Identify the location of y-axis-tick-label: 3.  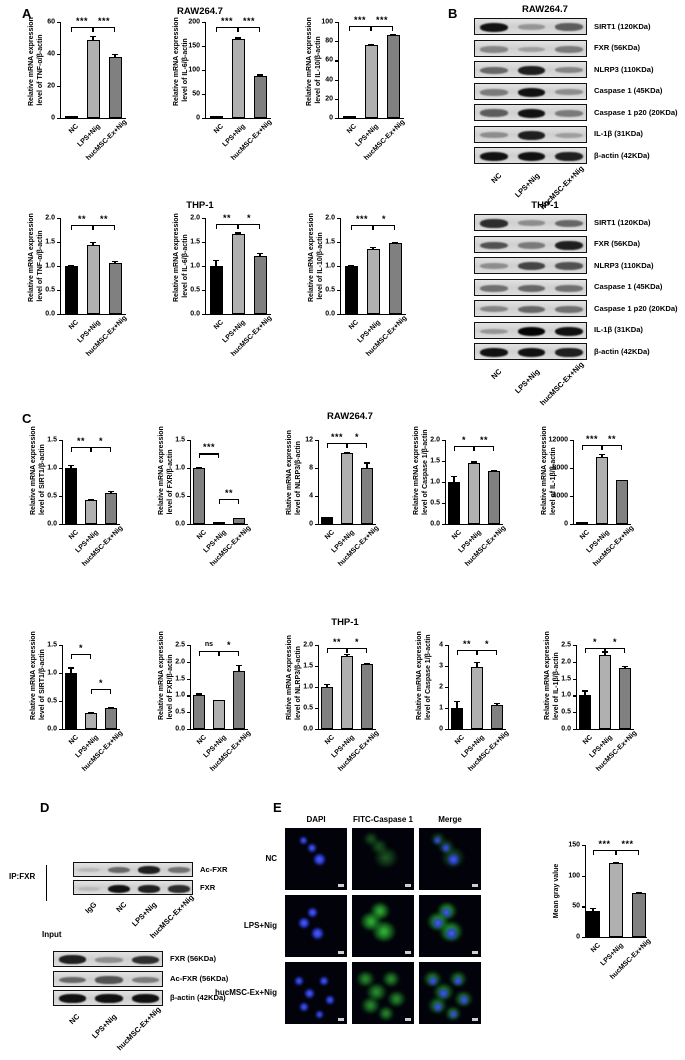
(441, 666).